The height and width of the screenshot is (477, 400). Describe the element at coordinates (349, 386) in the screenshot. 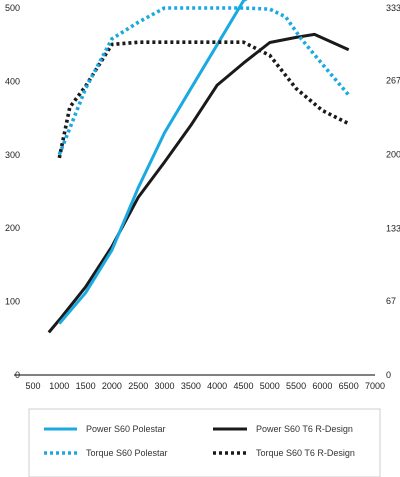

I see `x-tick-label: 6500` at that location.